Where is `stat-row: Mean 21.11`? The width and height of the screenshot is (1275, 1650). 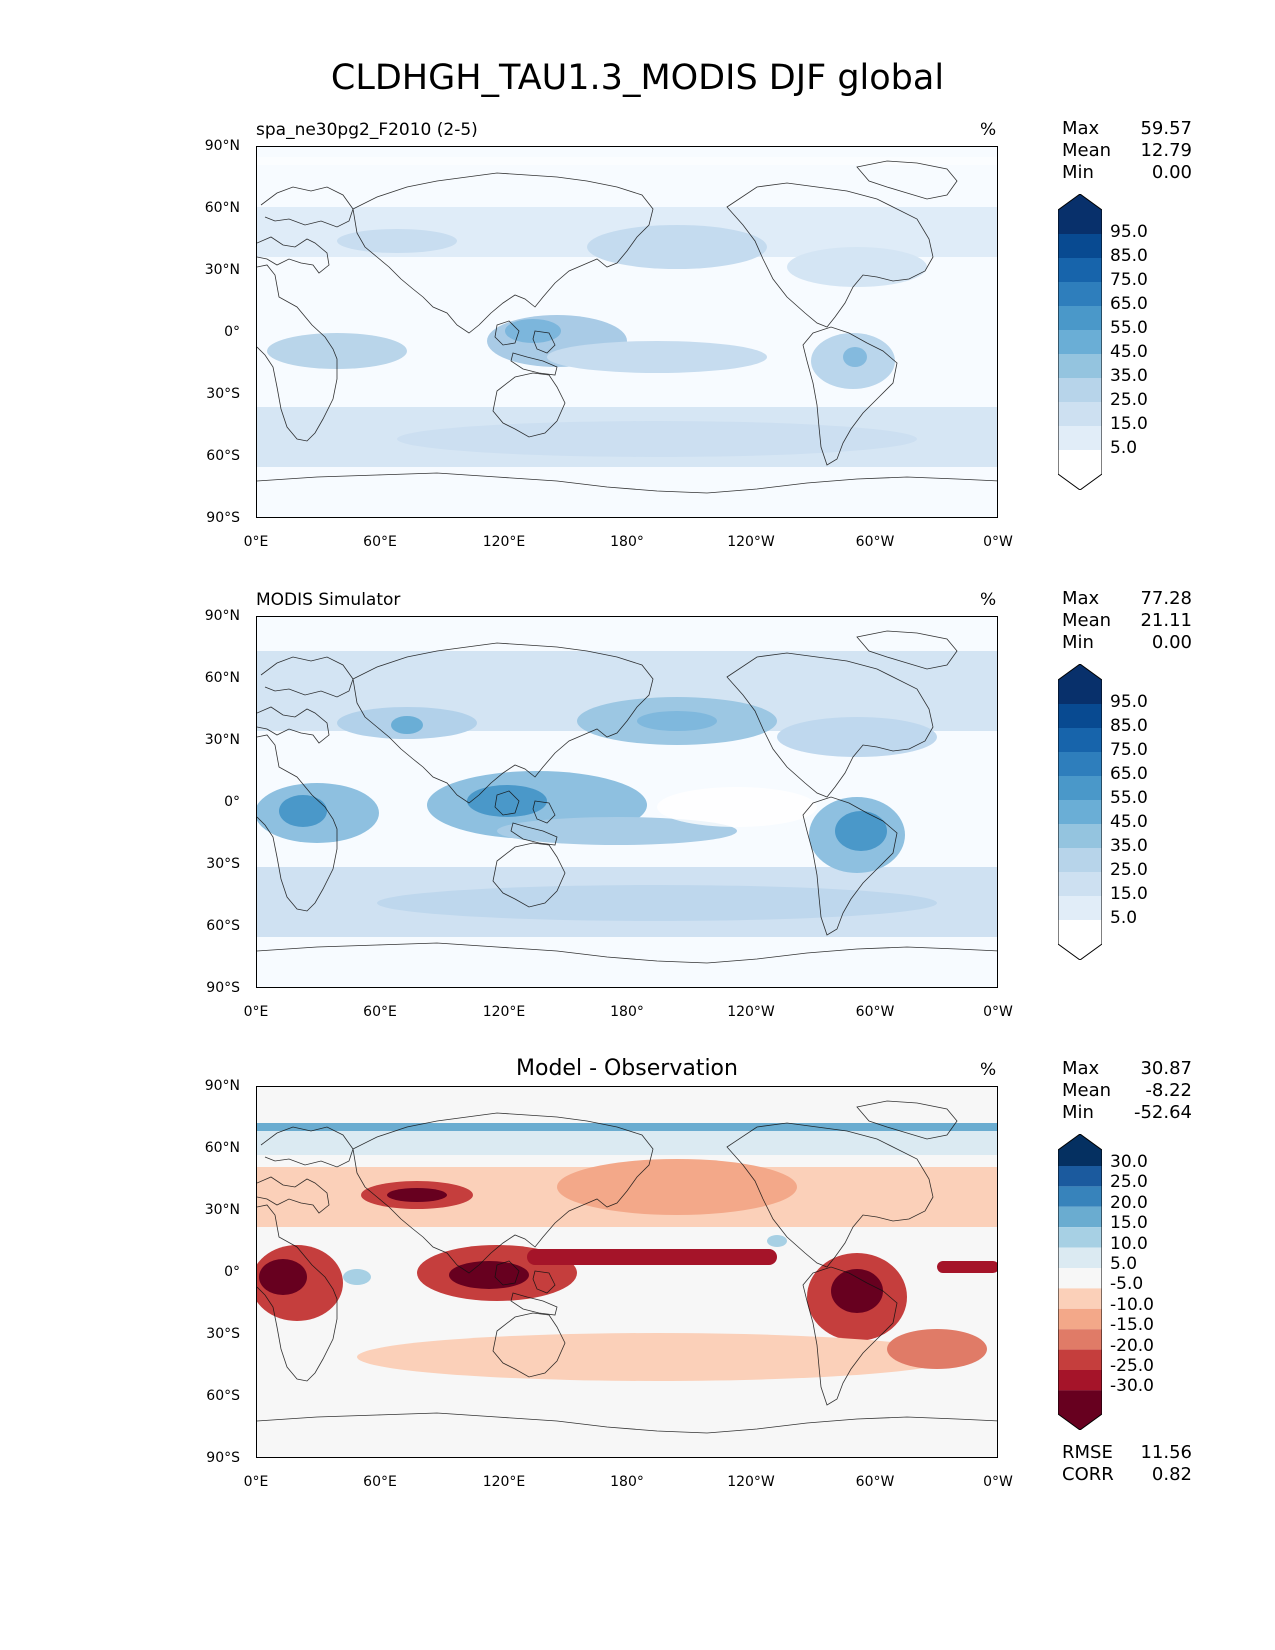 stat-row: Mean 21.11 is located at coordinates (1127, 621).